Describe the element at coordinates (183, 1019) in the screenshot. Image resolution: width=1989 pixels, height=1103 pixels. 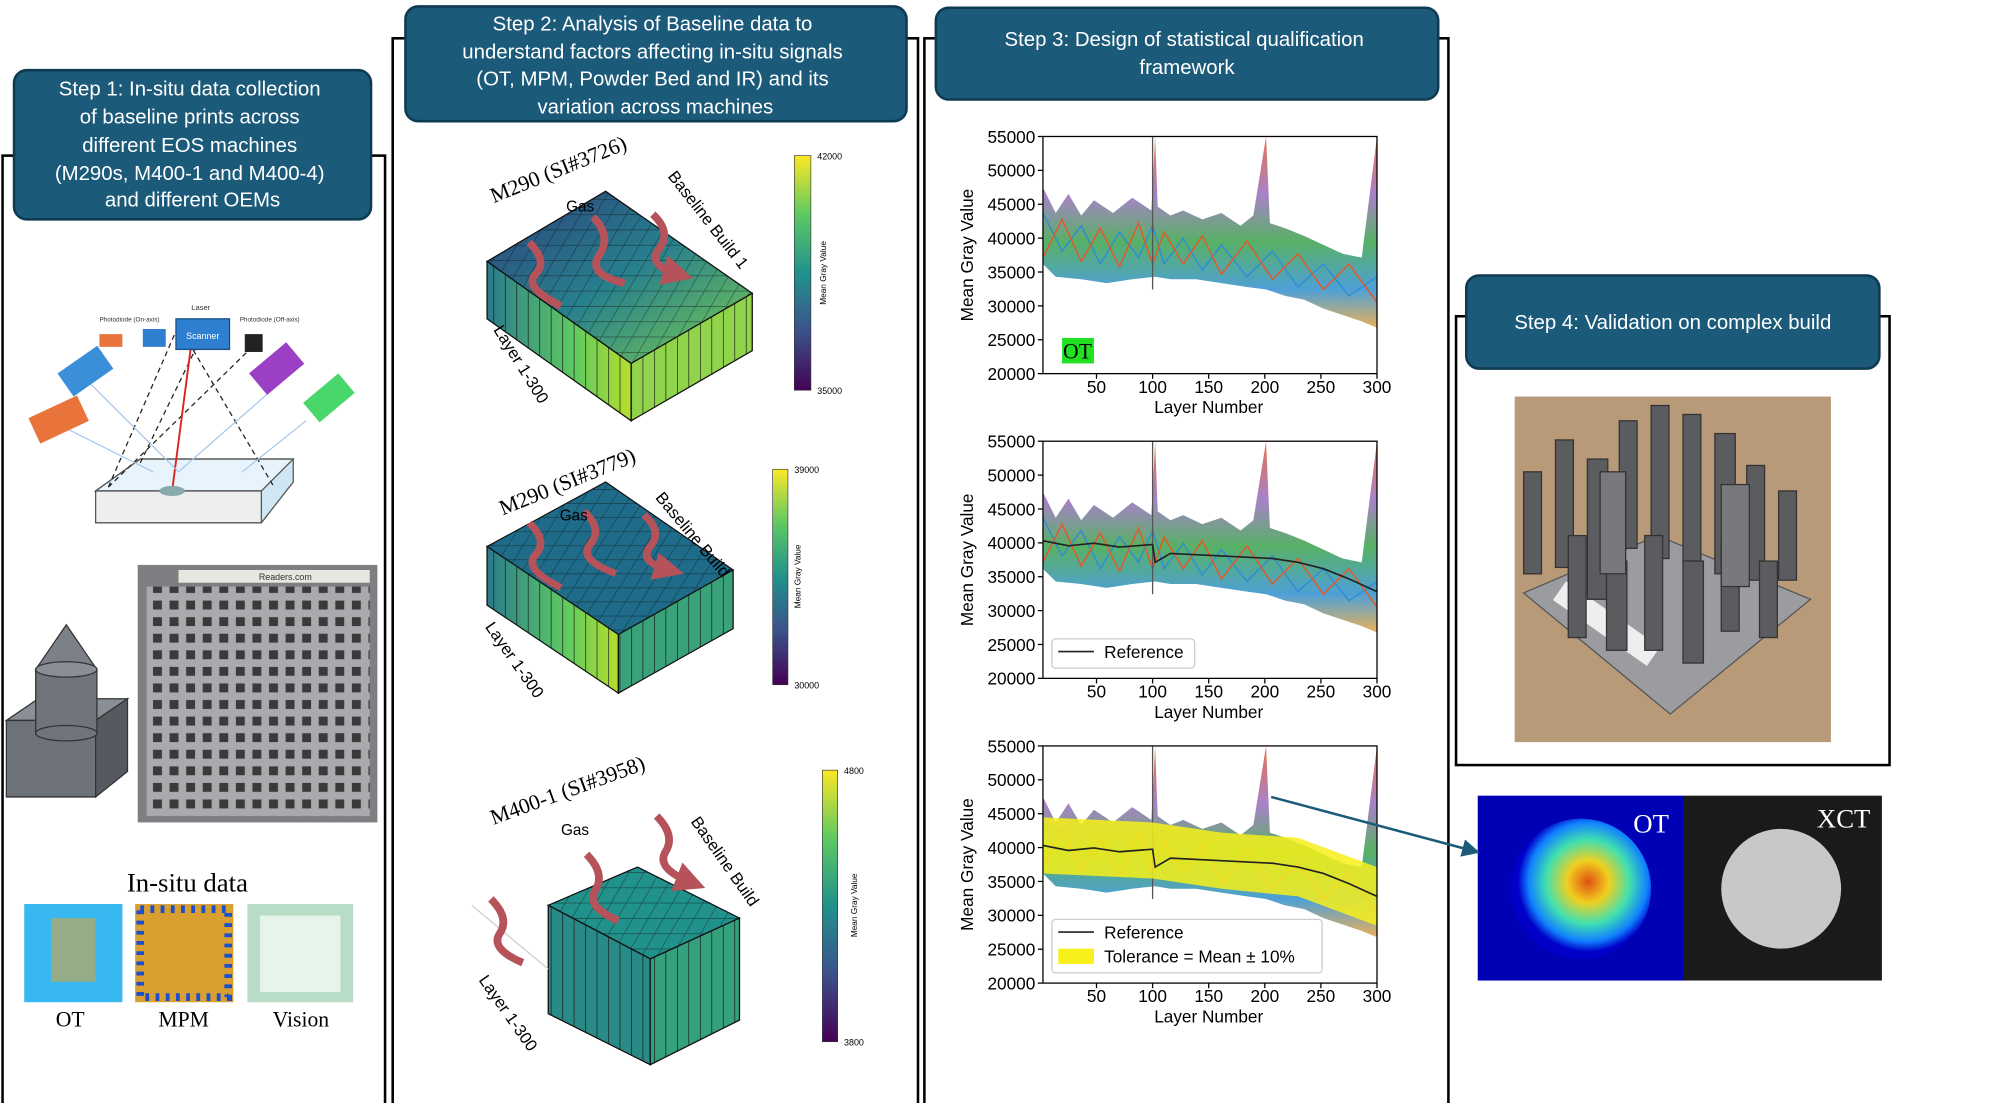
I see `insitu-label: MPM` at that location.